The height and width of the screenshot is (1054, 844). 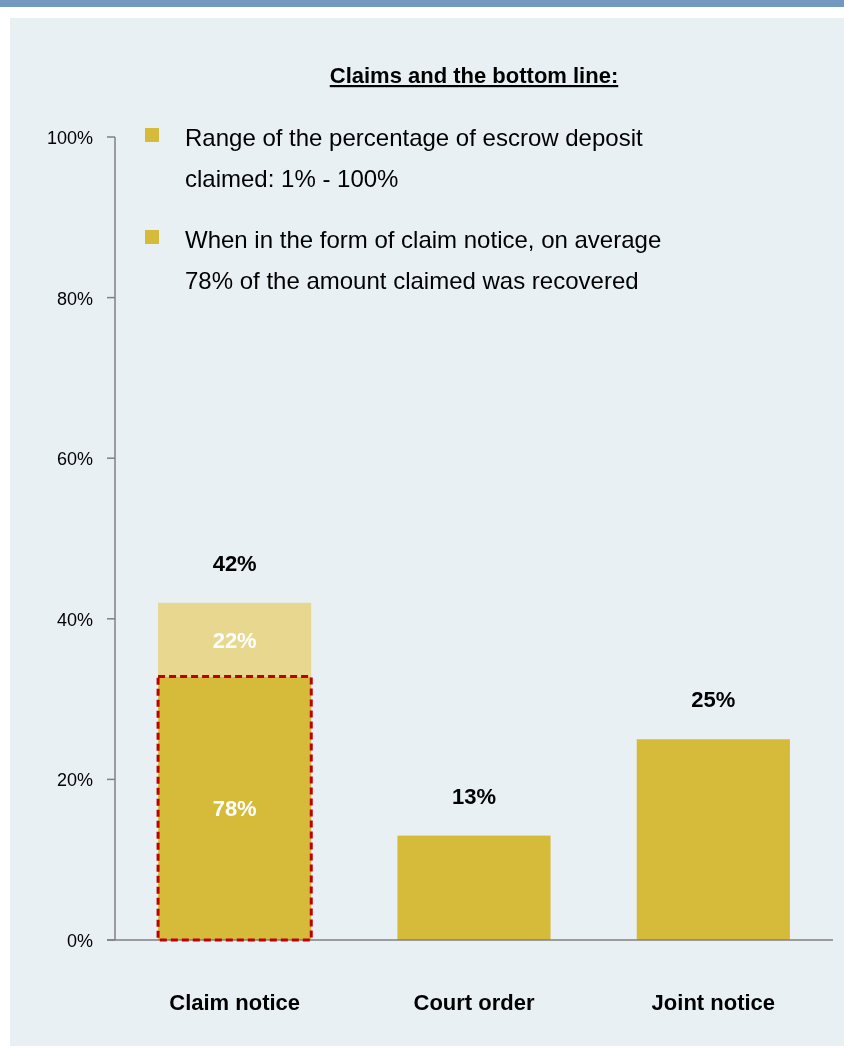 What do you see at coordinates (74, 298) in the screenshot?
I see `y-tick-label: 80%` at bounding box center [74, 298].